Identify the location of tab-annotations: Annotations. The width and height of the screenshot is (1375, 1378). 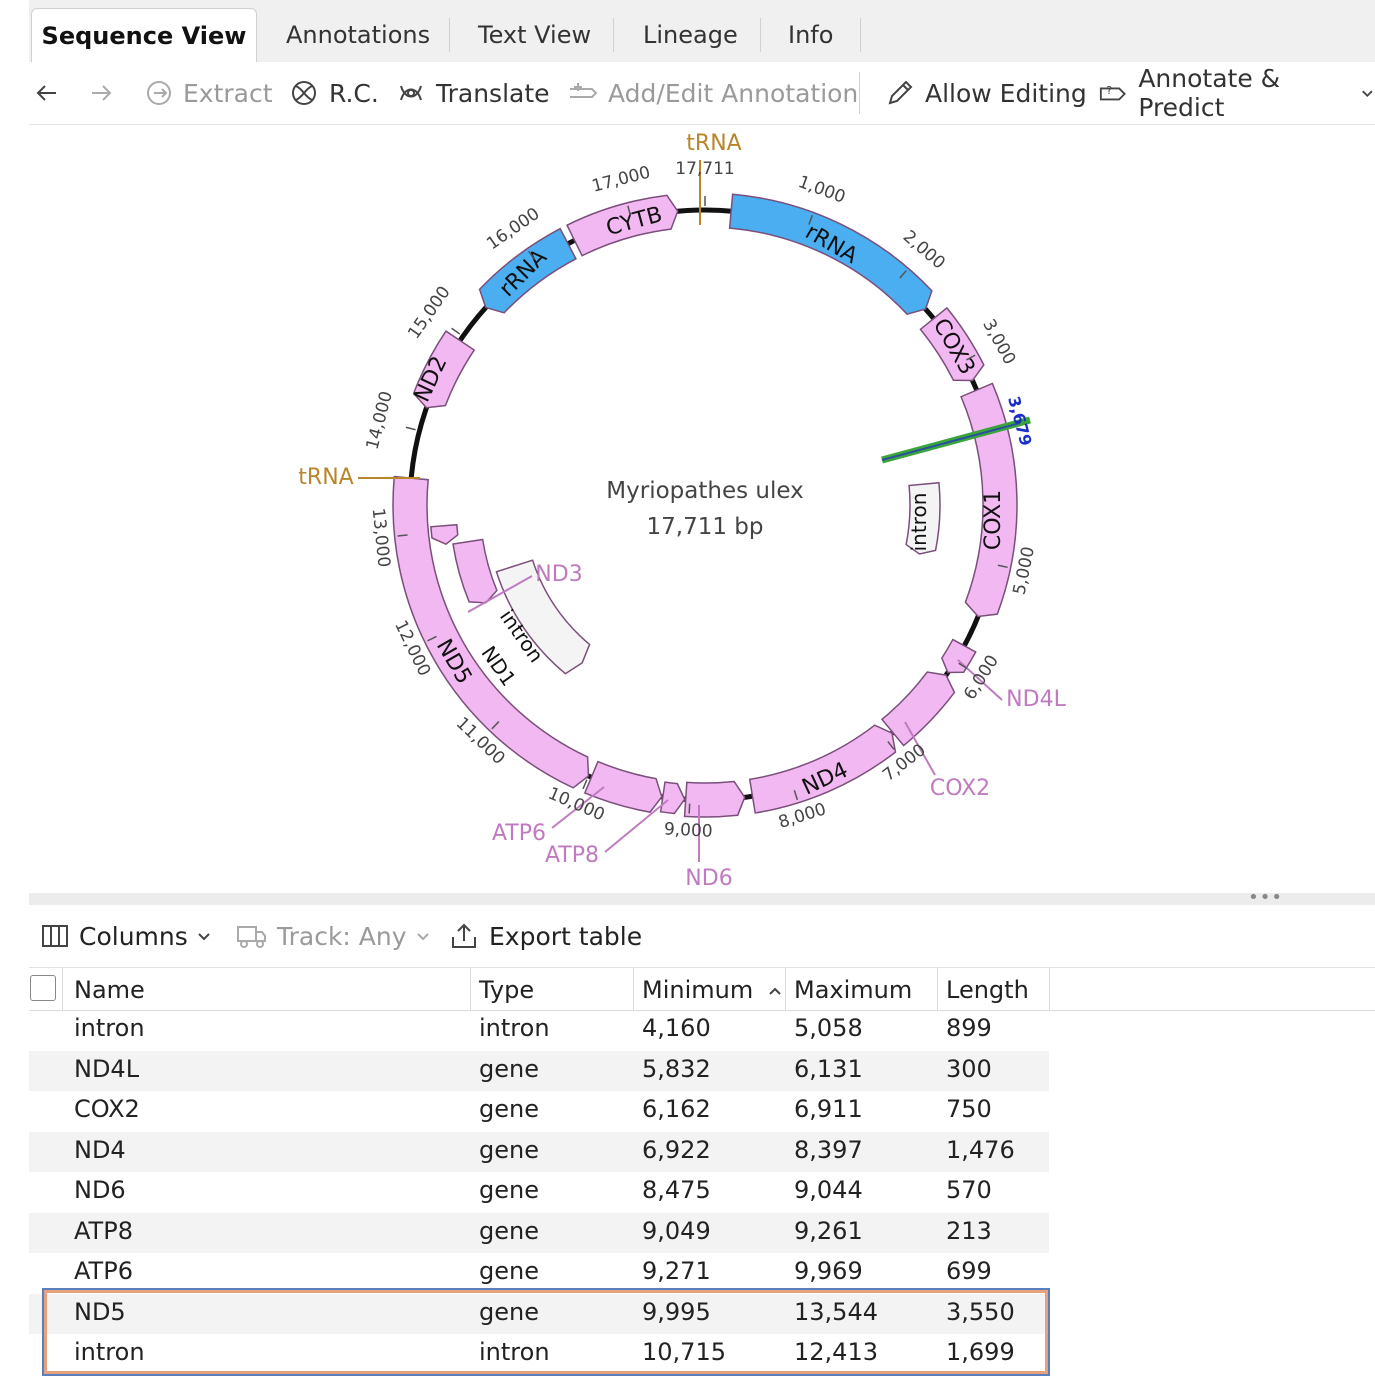
(358, 35).